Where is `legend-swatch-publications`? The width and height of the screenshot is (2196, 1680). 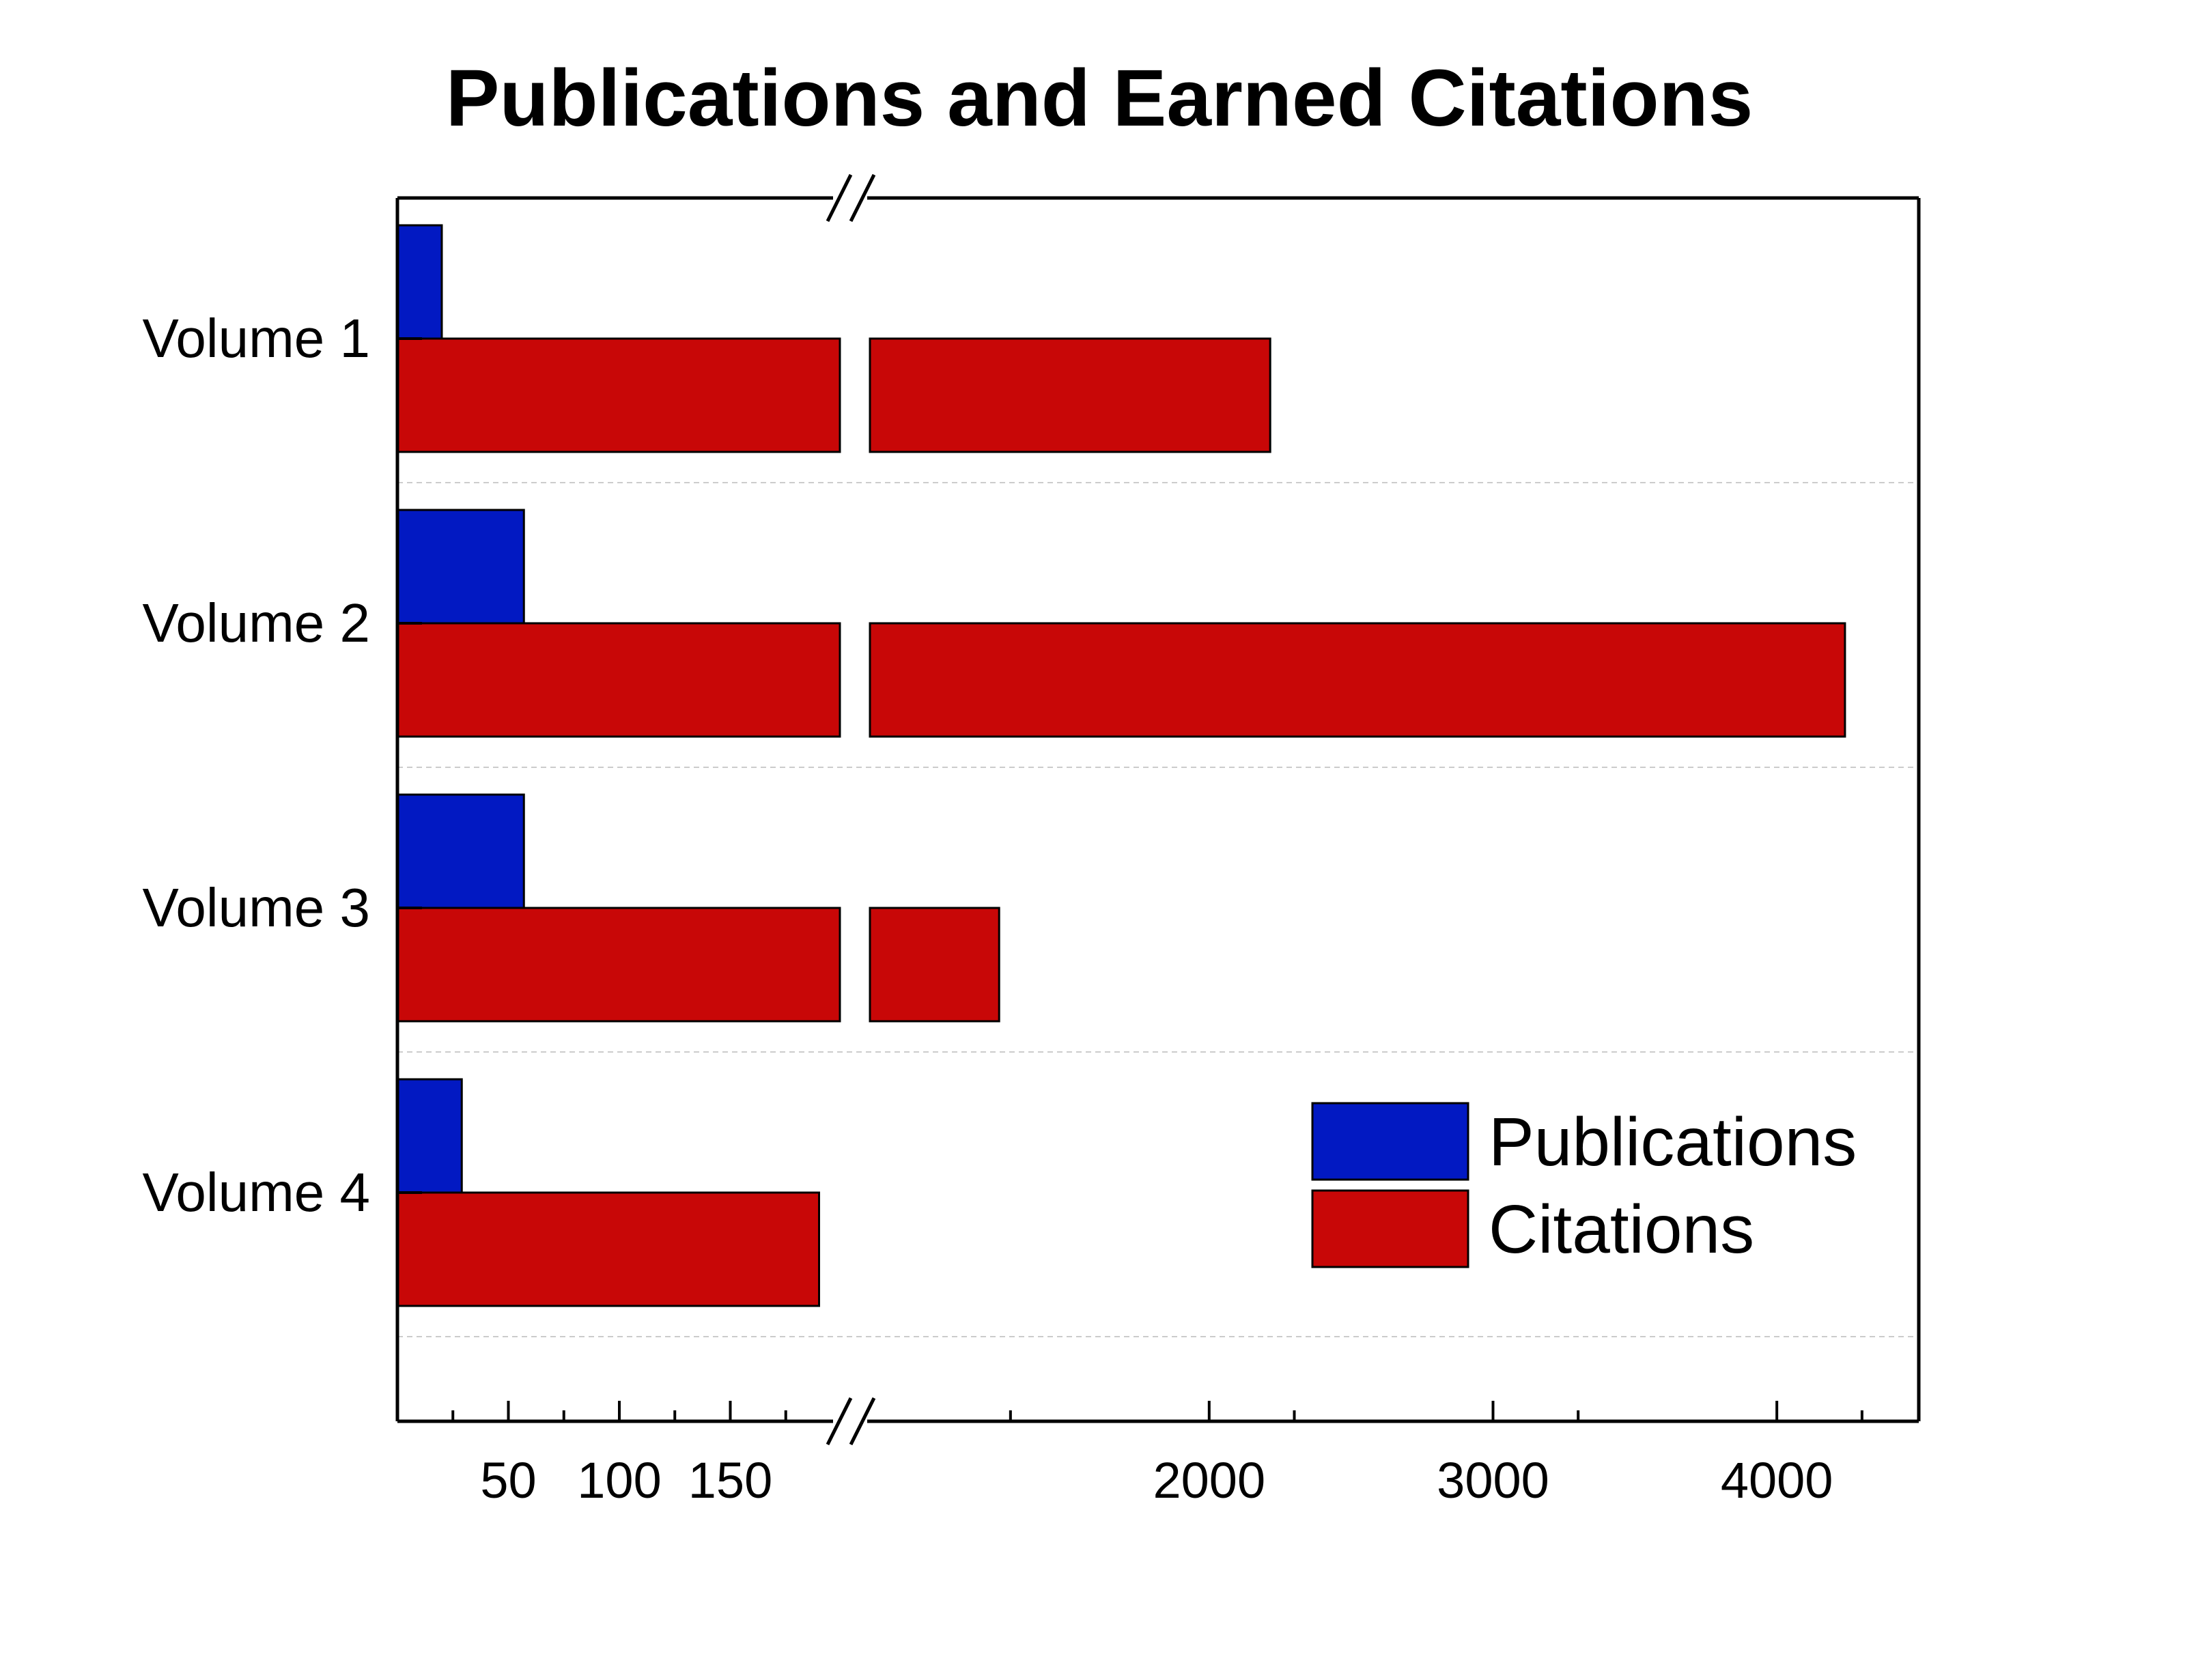
legend-swatch-publications is located at coordinates (1390, 1141).